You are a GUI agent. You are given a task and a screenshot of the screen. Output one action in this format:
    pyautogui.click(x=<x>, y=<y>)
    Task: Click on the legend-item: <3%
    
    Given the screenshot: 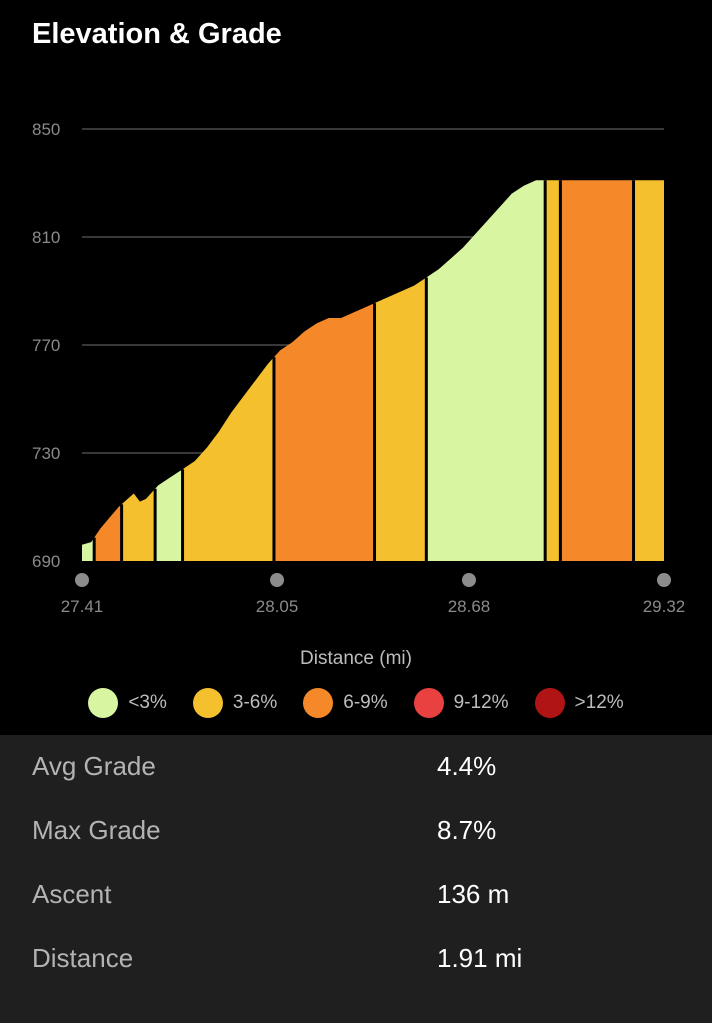 What is the action you would take?
    pyautogui.click(x=127, y=703)
    